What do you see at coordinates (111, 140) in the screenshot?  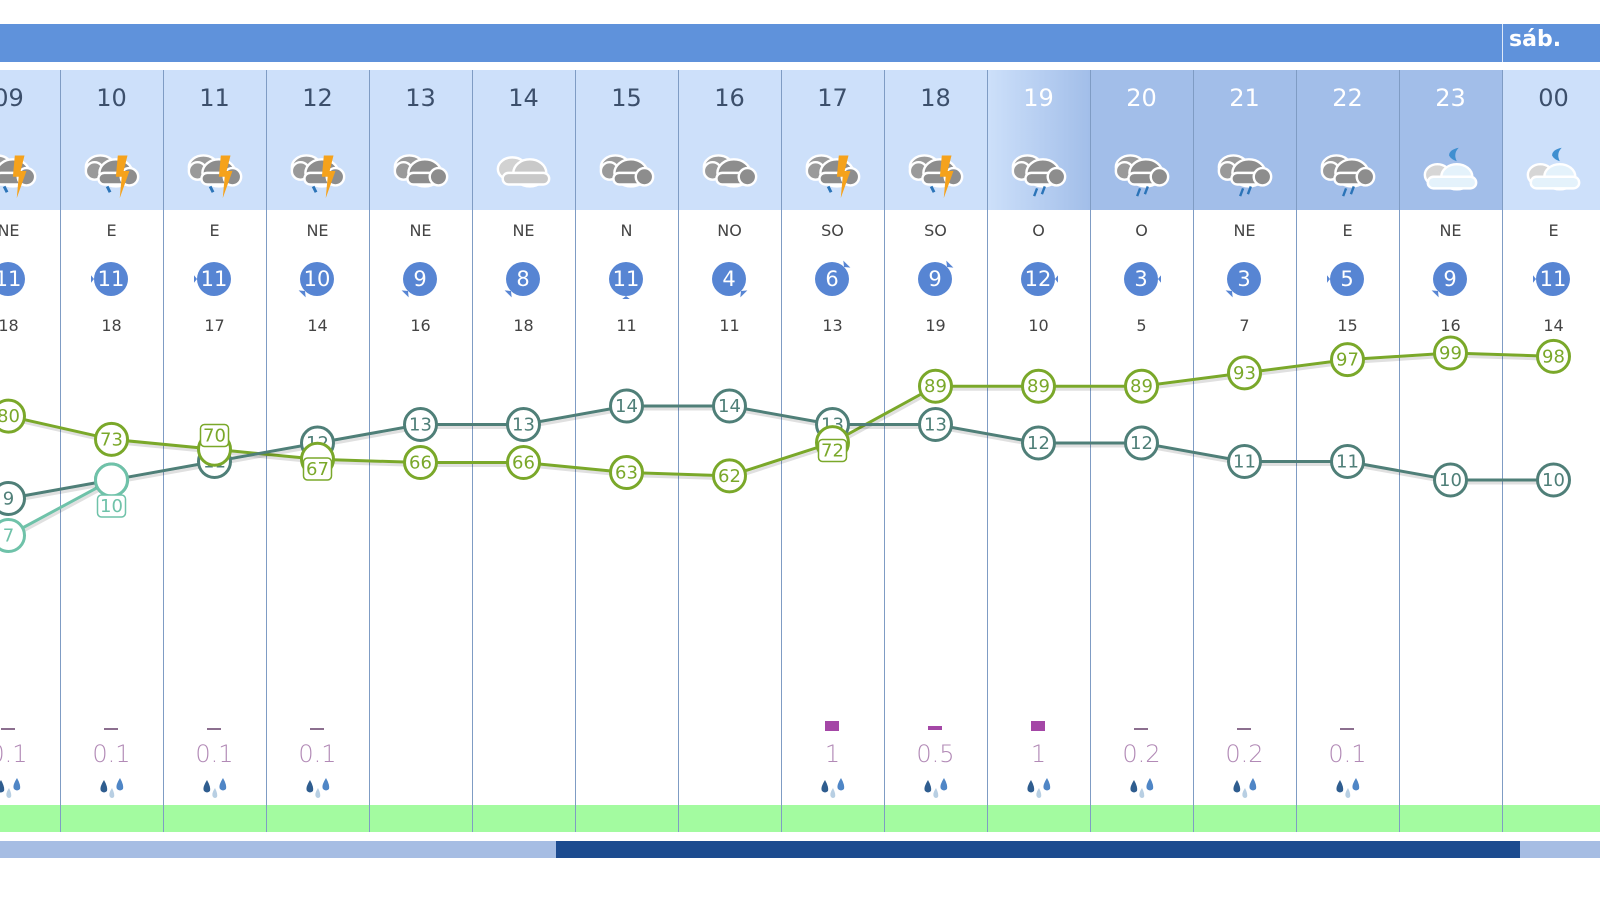 I see `hour-header-cell: 10` at bounding box center [111, 140].